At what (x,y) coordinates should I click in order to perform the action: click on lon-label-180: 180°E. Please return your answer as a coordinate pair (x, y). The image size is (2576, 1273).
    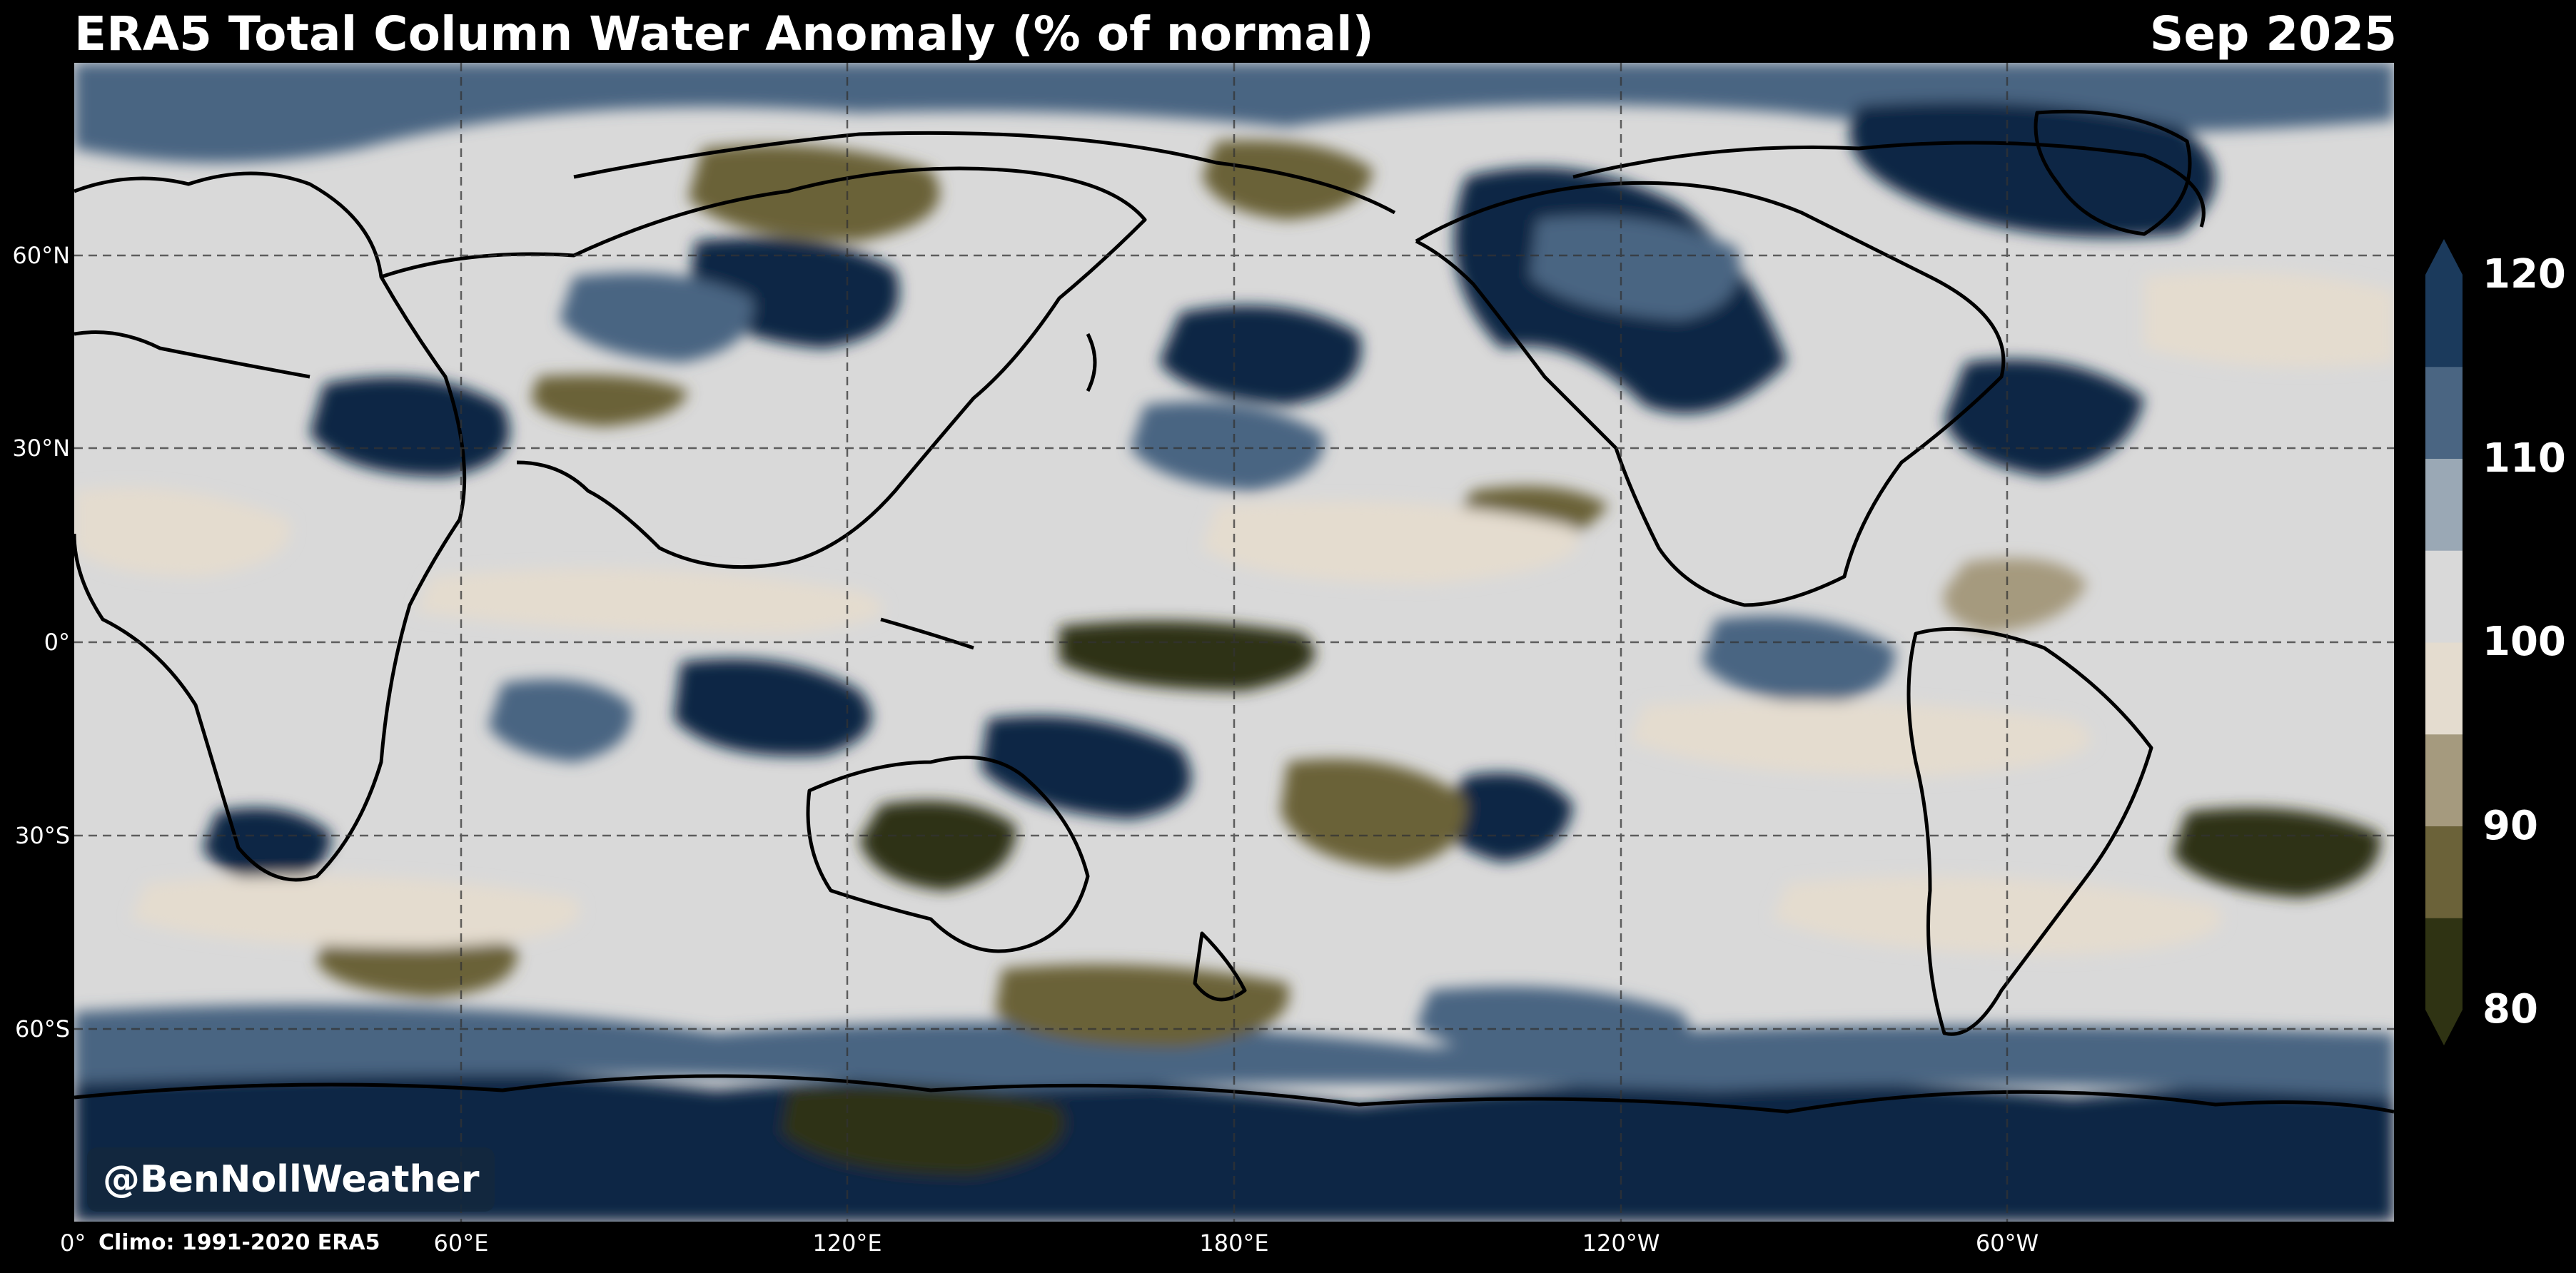
    Looking at the image, I should click on (1234, 1243).